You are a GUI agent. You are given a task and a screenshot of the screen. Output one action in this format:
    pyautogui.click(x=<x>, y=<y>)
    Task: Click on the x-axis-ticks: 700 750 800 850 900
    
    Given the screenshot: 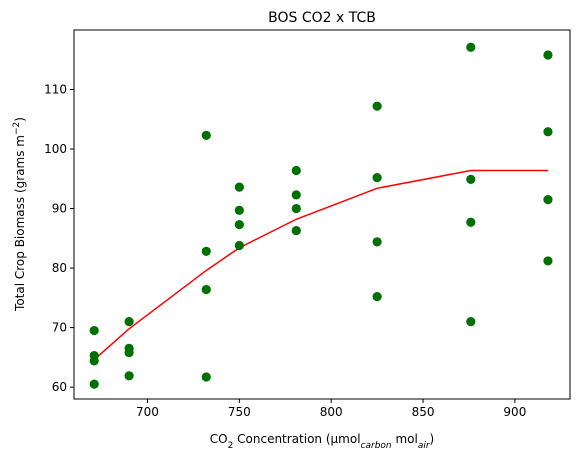 What is the action you would take?
    pyautogui.click(x=331, y=409)
    